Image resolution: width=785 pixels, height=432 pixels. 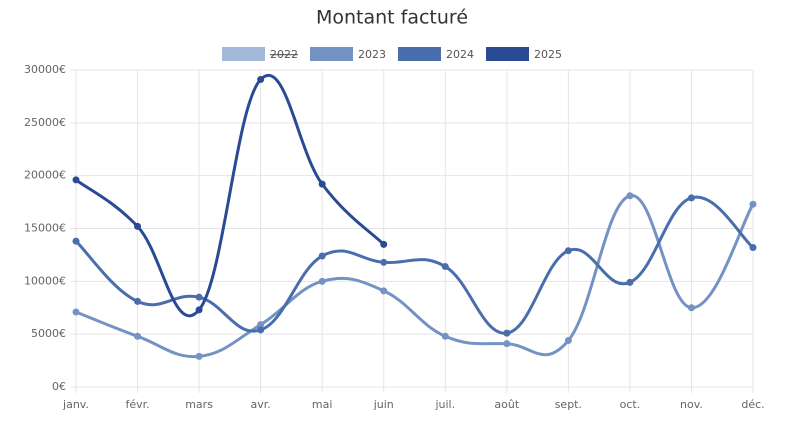 I want to click on x-tick-label: nov., so click(x=691, y=404).